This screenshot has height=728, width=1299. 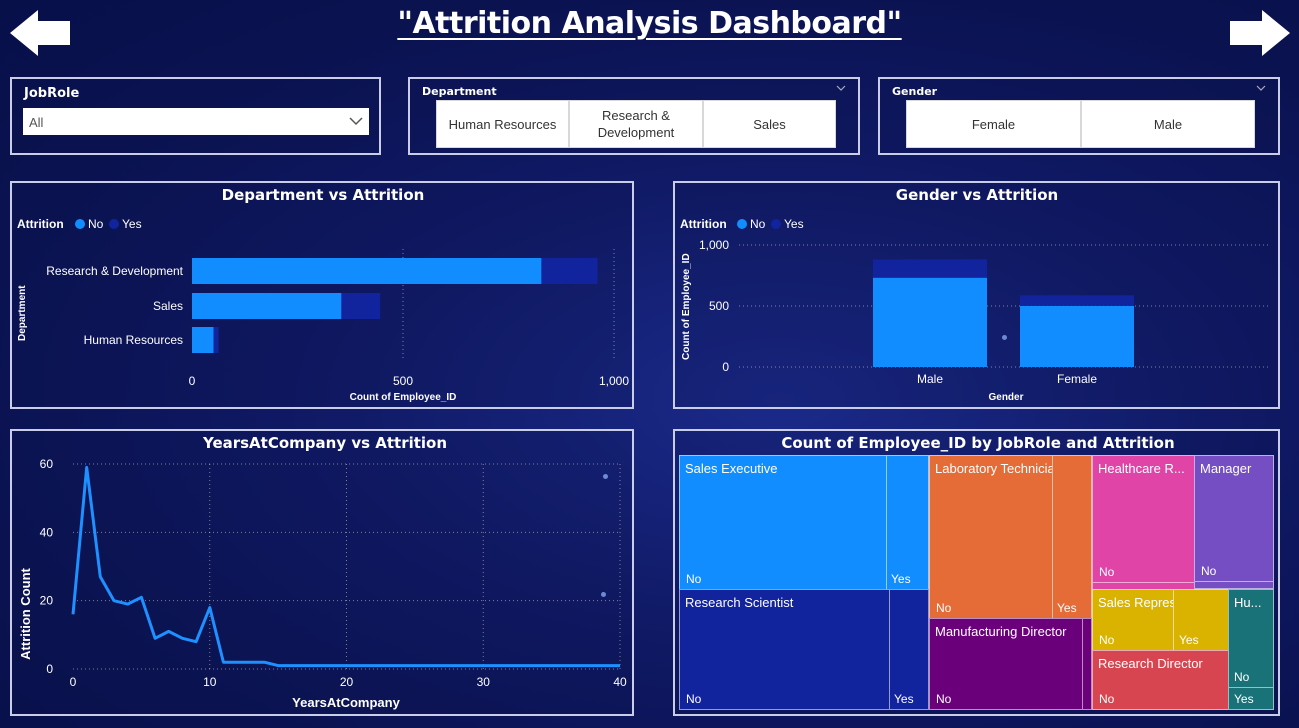 I want to click on y-tick-label: 40, so click(x=47, y=532).